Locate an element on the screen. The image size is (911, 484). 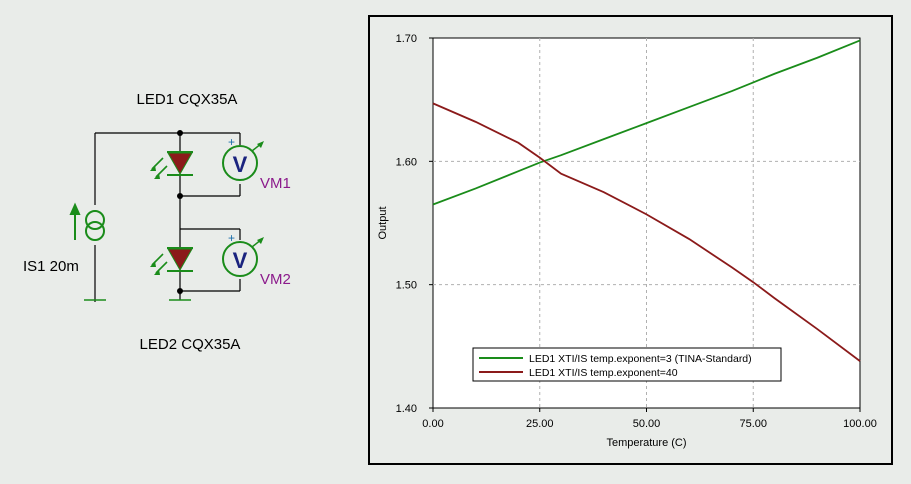
voltmeter-vm1-symbol: V is located at coordinates (240, 164).